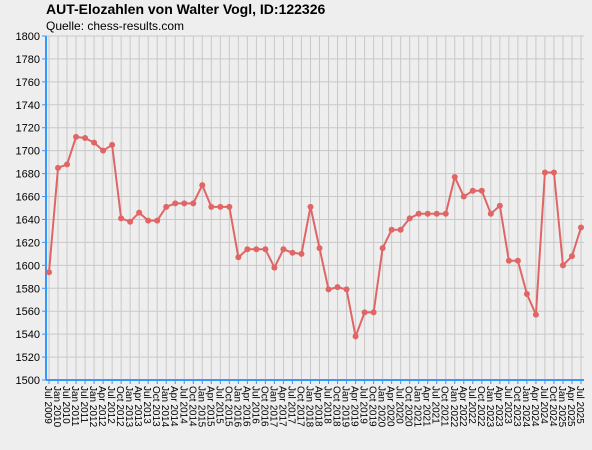  Describe the element at coordinates (28, 358) in the screenshot. I see `y-tick-label: 1520` at that location.